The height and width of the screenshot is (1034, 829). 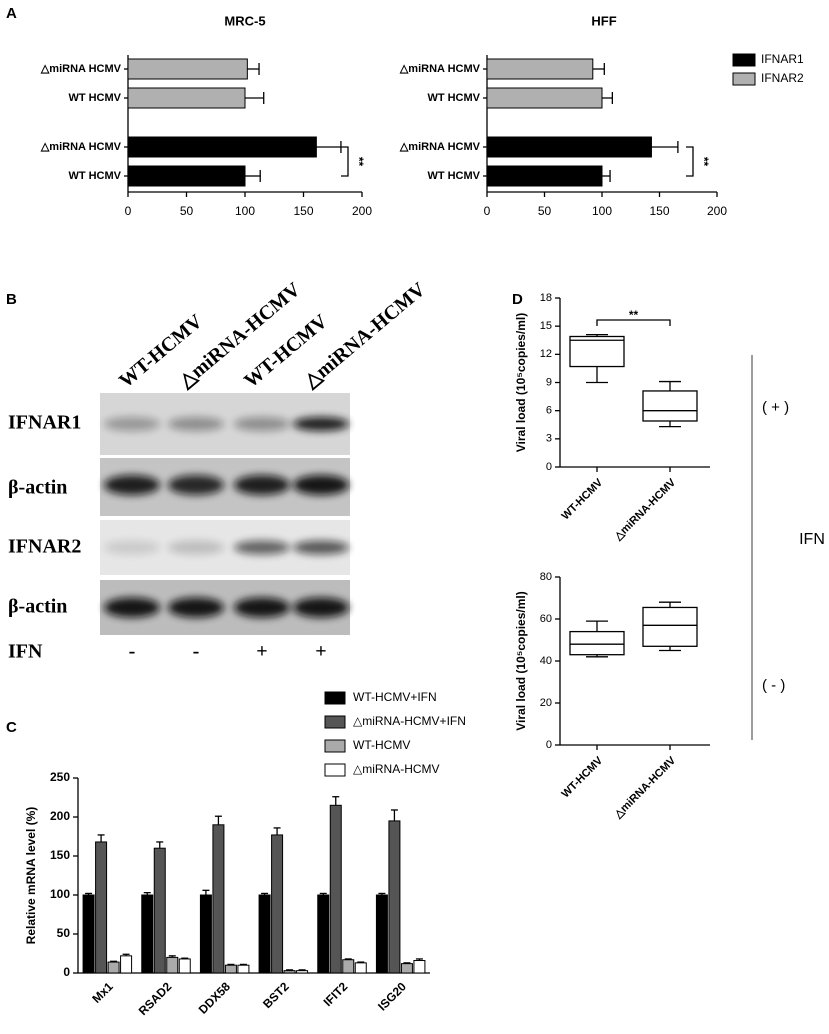 What do you see at coordinates (44, 423) in the screenshot?
I see `blot-row-label: IFNAR1` at bounding box center [44, 423].